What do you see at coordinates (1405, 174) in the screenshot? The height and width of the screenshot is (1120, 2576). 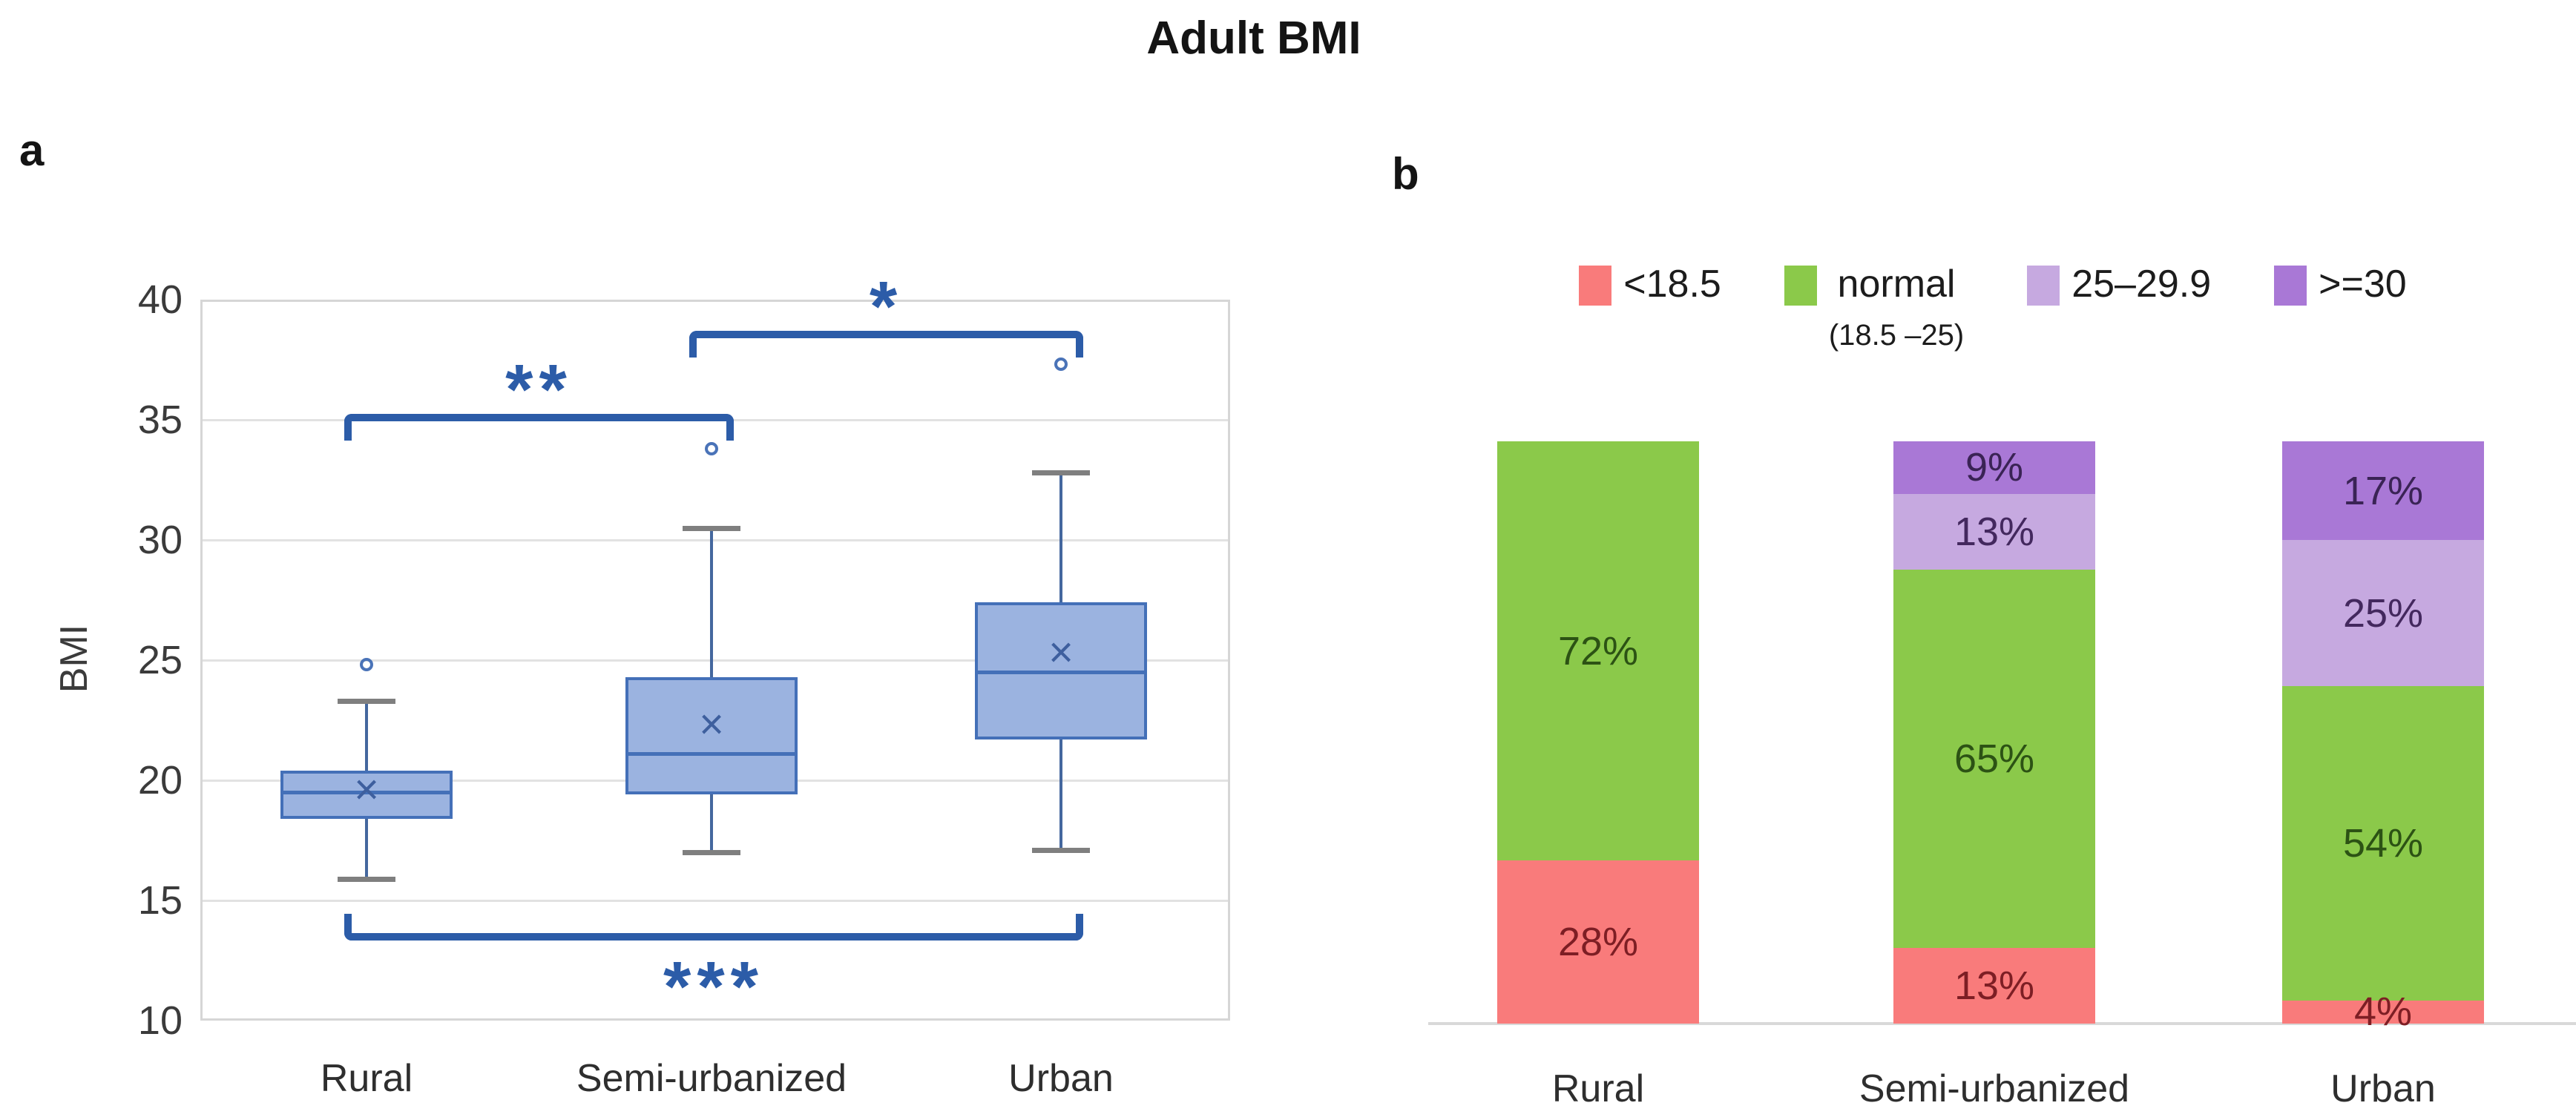 I see `panel-b-label: b` at bounding box center [1405, 174].